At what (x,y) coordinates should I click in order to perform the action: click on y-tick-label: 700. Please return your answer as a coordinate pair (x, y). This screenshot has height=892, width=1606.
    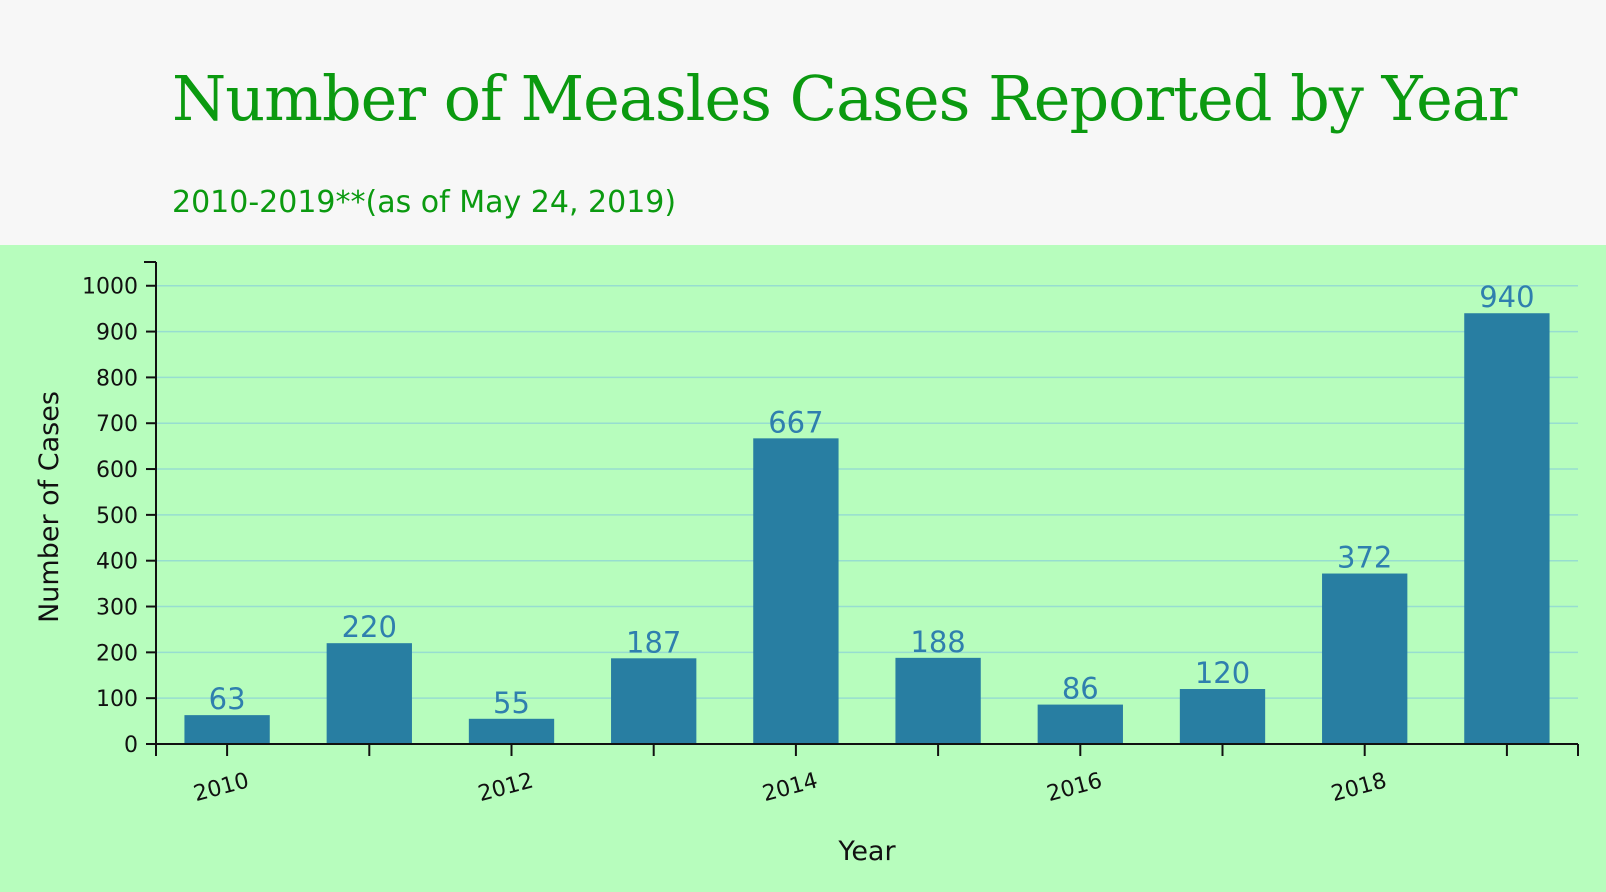
    Looking at the image, I should click on (117, 424).